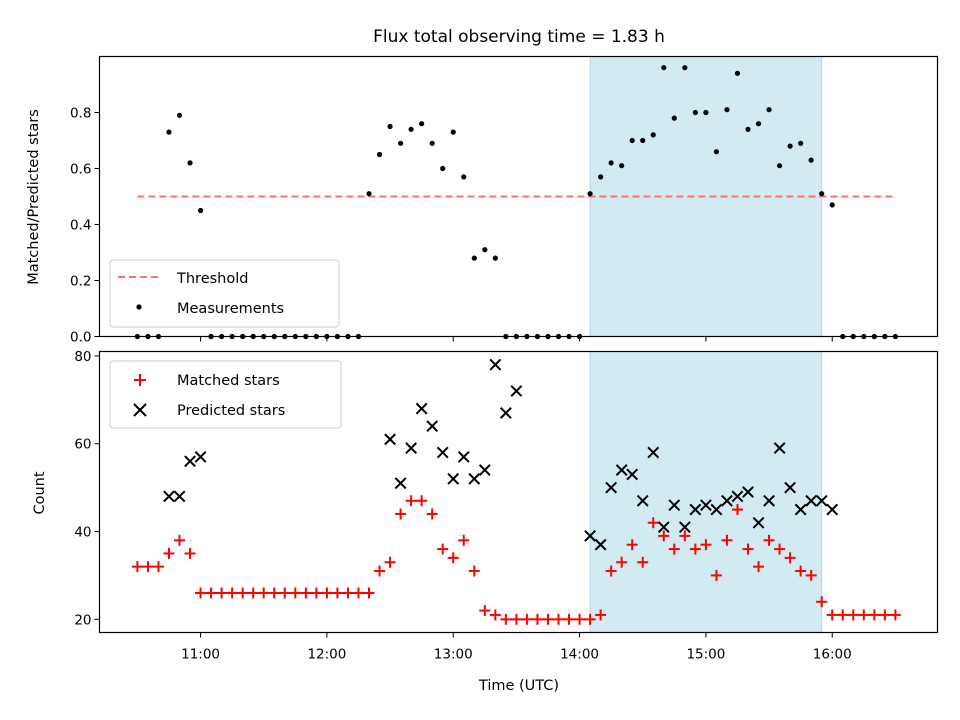  Describe the element at coordinates (80, 114) in the screenshot. I see `top-y-tick-label: 0.8` at that location.